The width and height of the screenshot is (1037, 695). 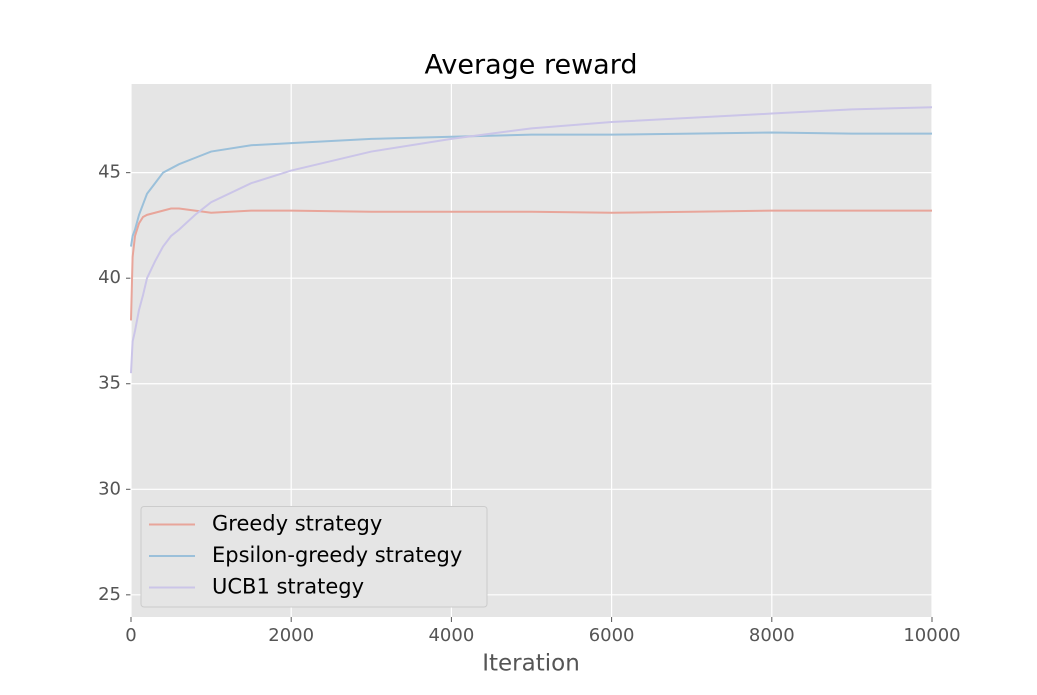 I want to click on y-tick-label: 35, so click(x=109, y=383).